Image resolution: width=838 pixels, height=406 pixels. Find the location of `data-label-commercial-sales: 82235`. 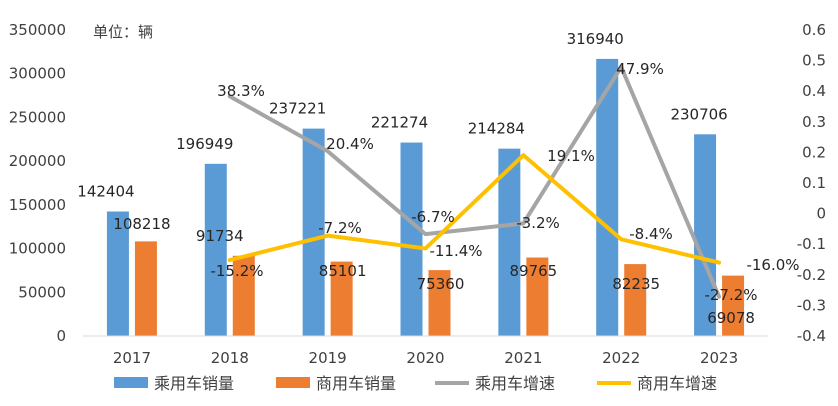

data-label-commercial-sales: 82235 is located at coordinates (636, 284).